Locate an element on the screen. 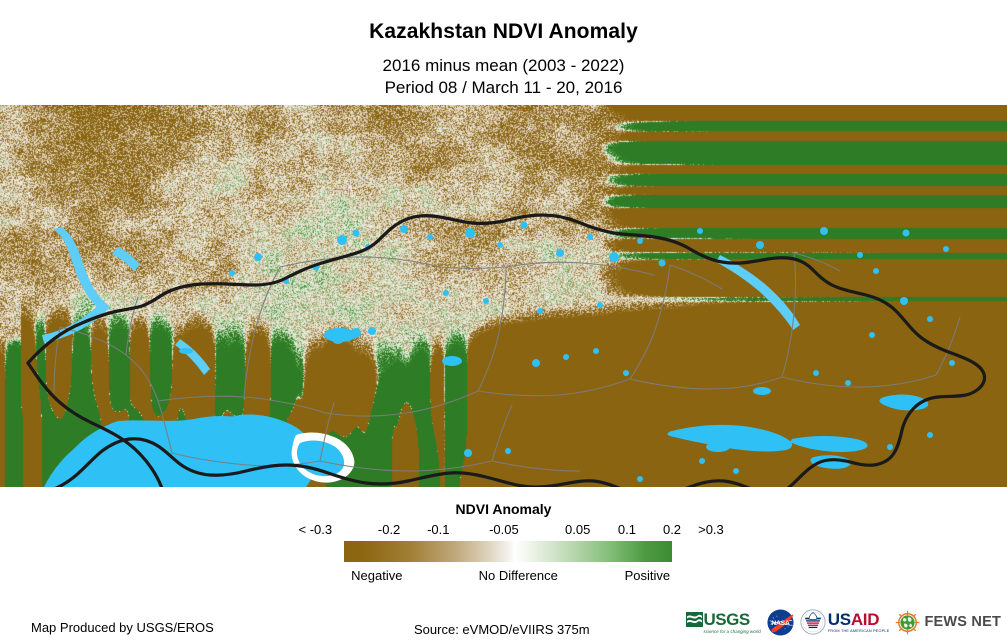 The height and width of the screenshot is (643, 1007). legend-color-ramp is located at coordinates (508, 551).